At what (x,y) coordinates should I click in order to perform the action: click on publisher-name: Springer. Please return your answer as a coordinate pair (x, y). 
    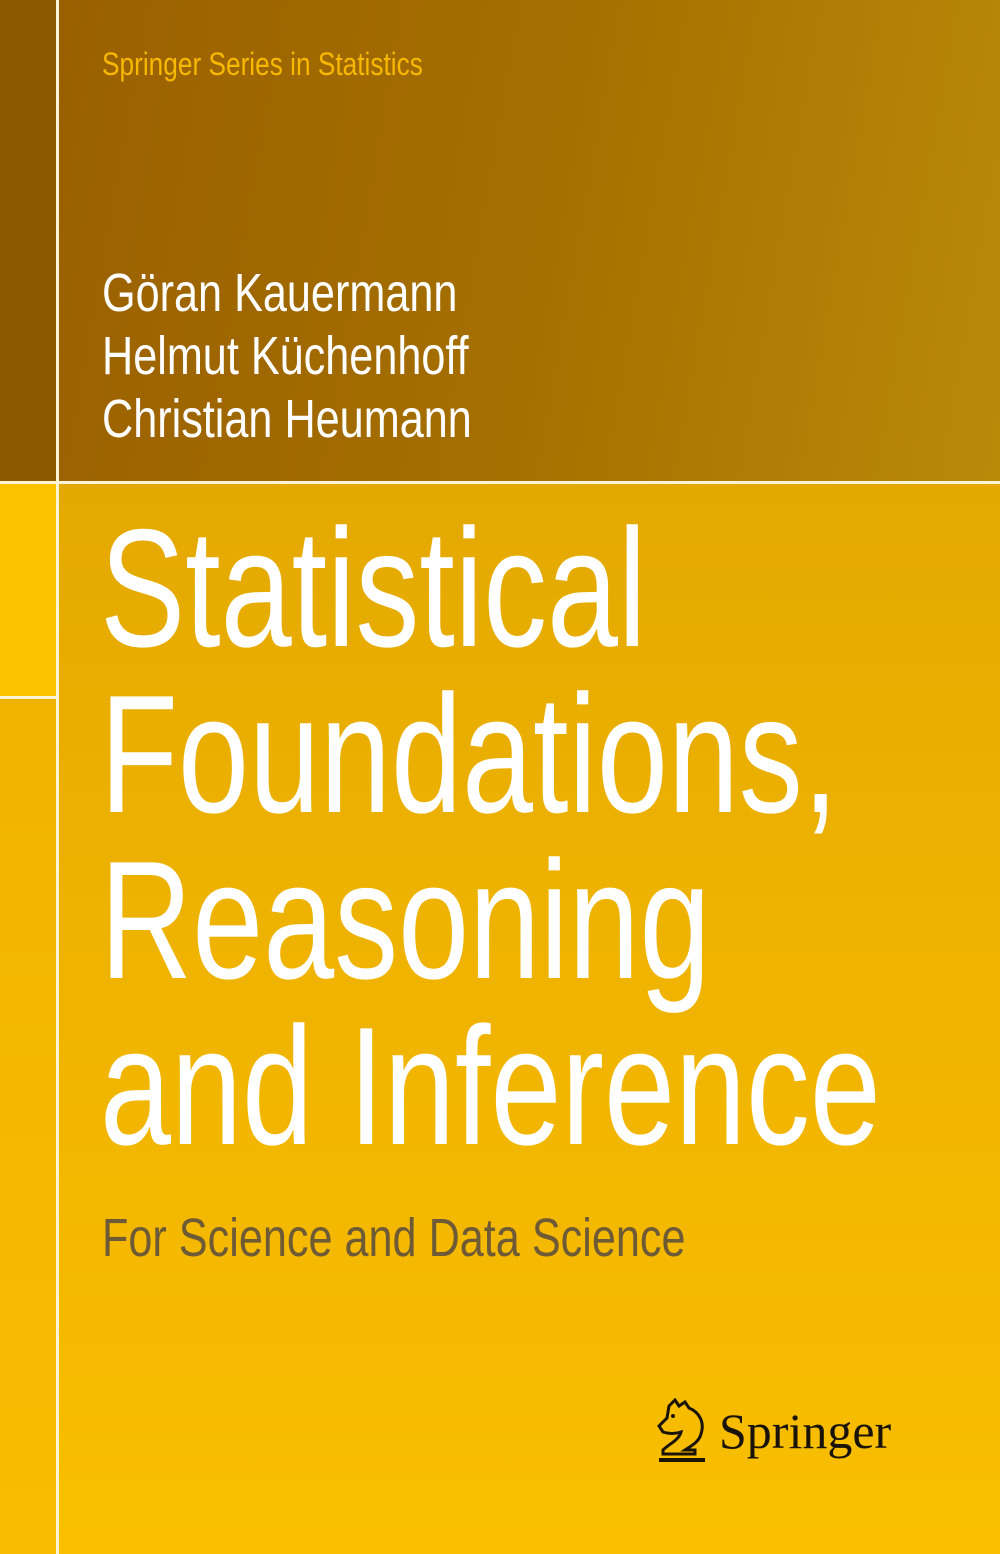
    Looking at the image, I should click on (805, 1431).